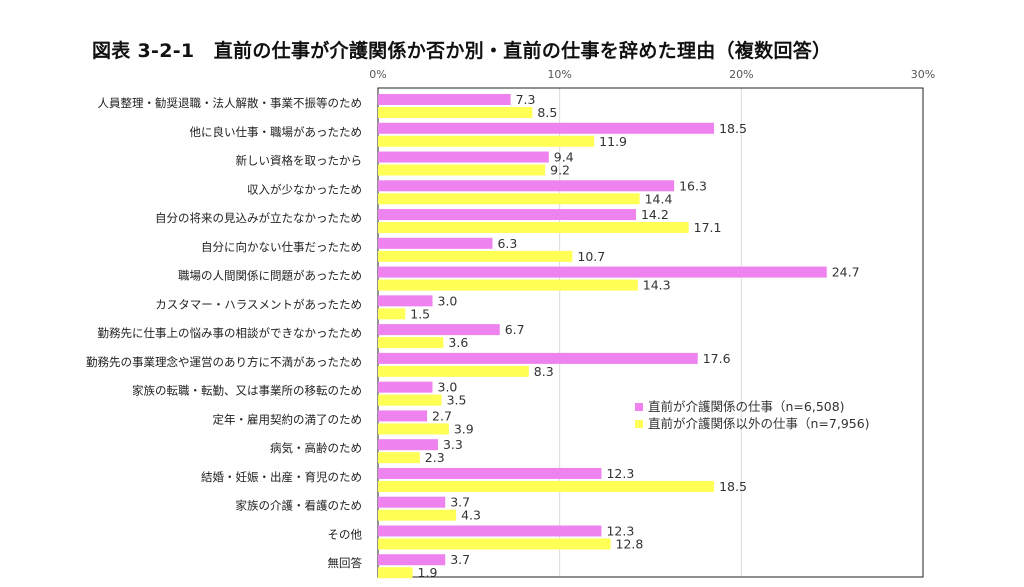 This screenshot has height=587, width=1024. I want to click on data-label: 9.4, so click(564, 157).